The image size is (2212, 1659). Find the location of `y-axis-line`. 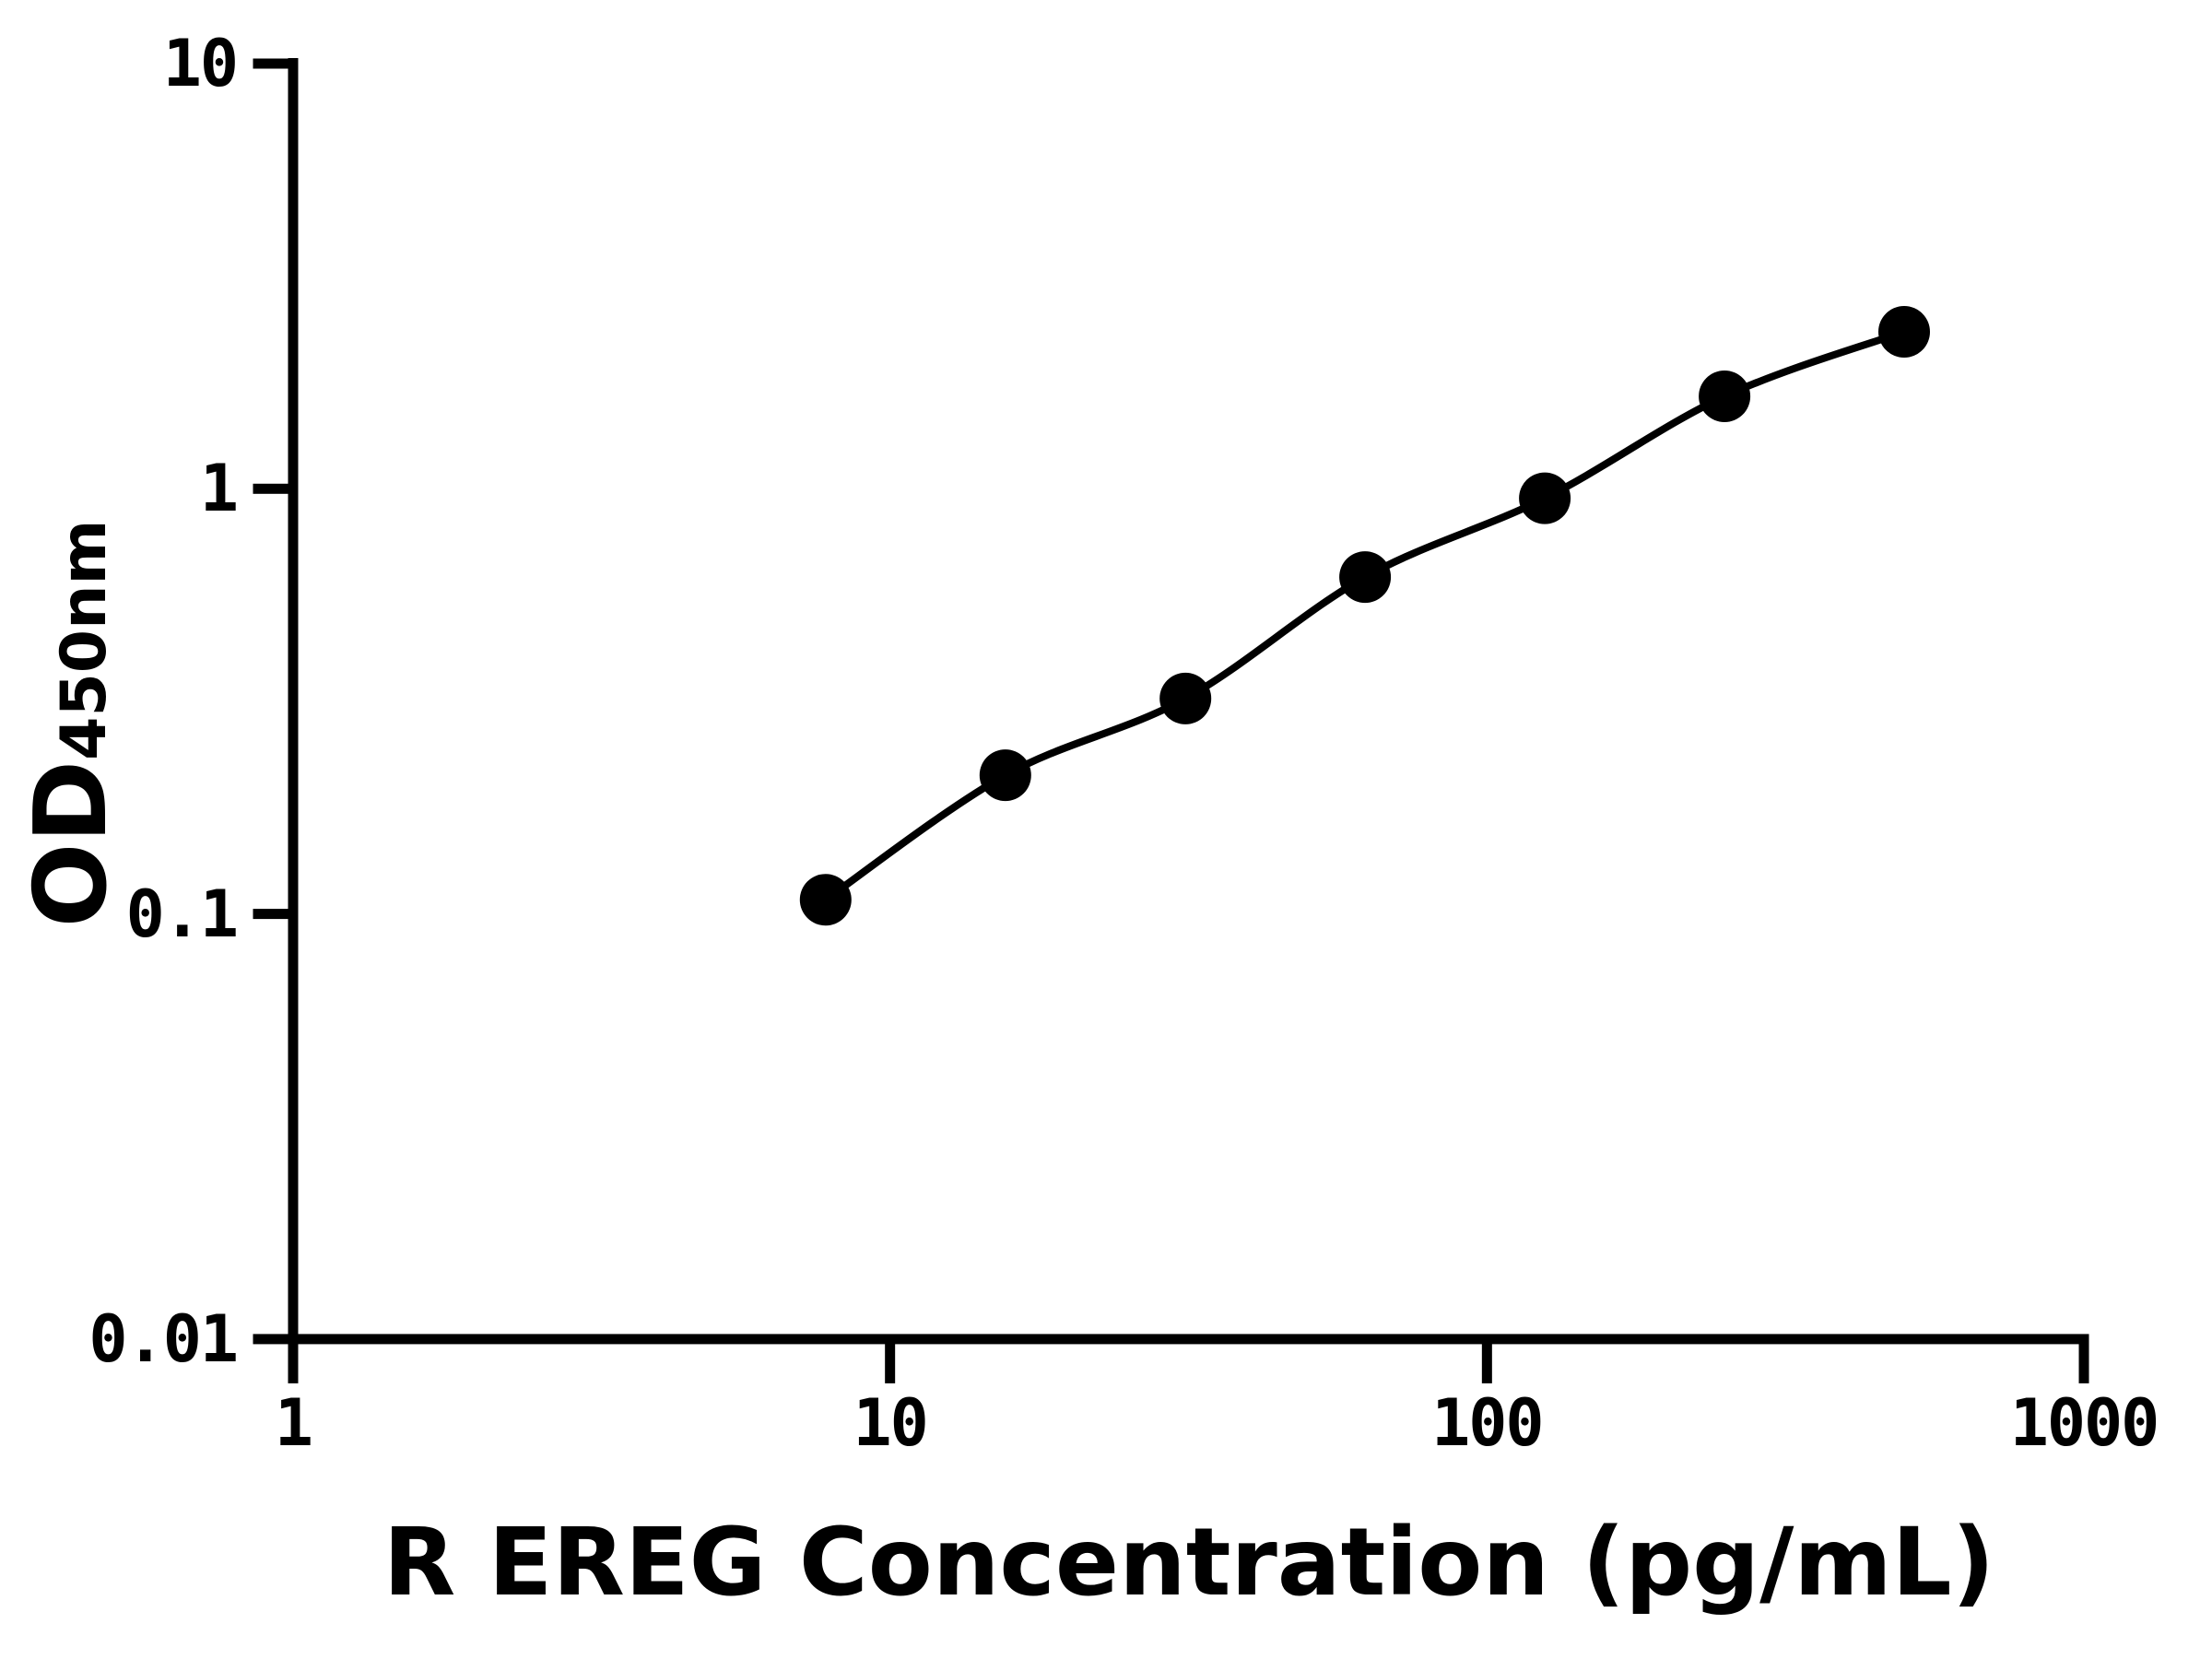

y-axis-line is located at coordinates (293, 701).